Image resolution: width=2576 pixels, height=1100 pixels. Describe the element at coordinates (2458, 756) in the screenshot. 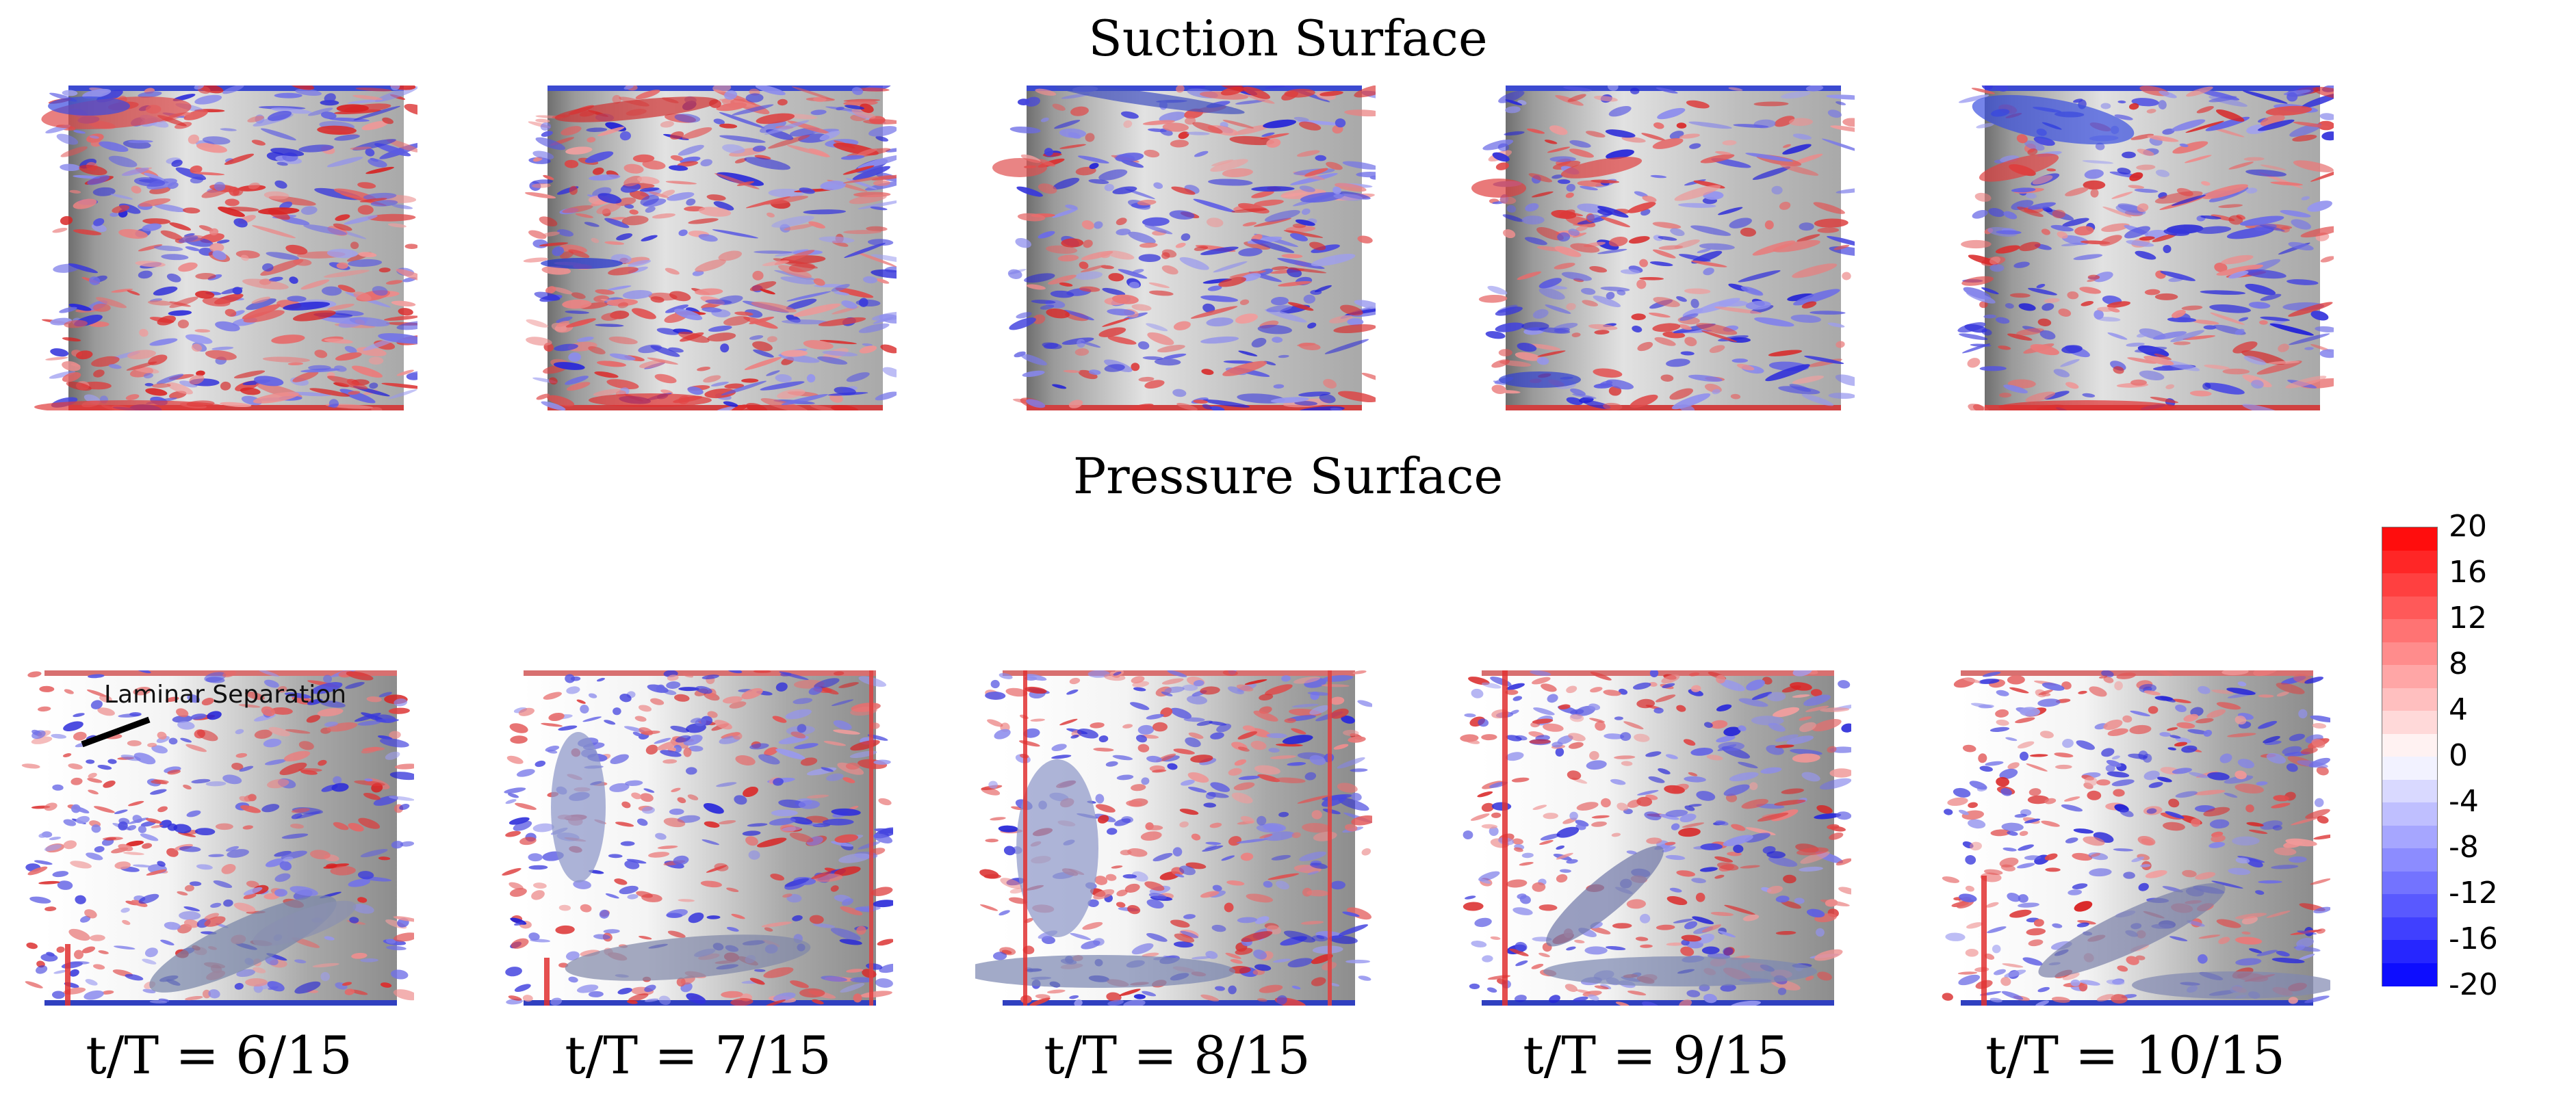

I see `colorbar-tick-label: 0` at that location.